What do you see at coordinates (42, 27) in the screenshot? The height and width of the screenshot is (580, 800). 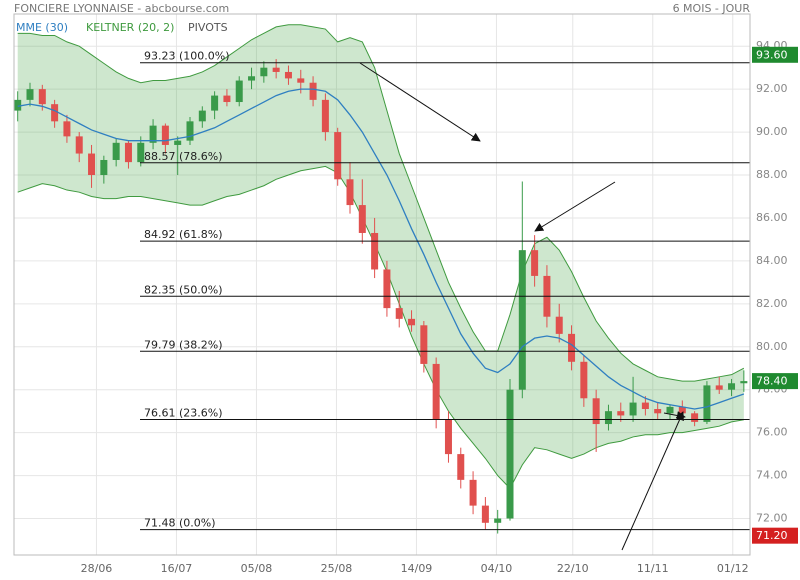 I see `legend-entry: MME (30)` at bounding box center [42, 27].